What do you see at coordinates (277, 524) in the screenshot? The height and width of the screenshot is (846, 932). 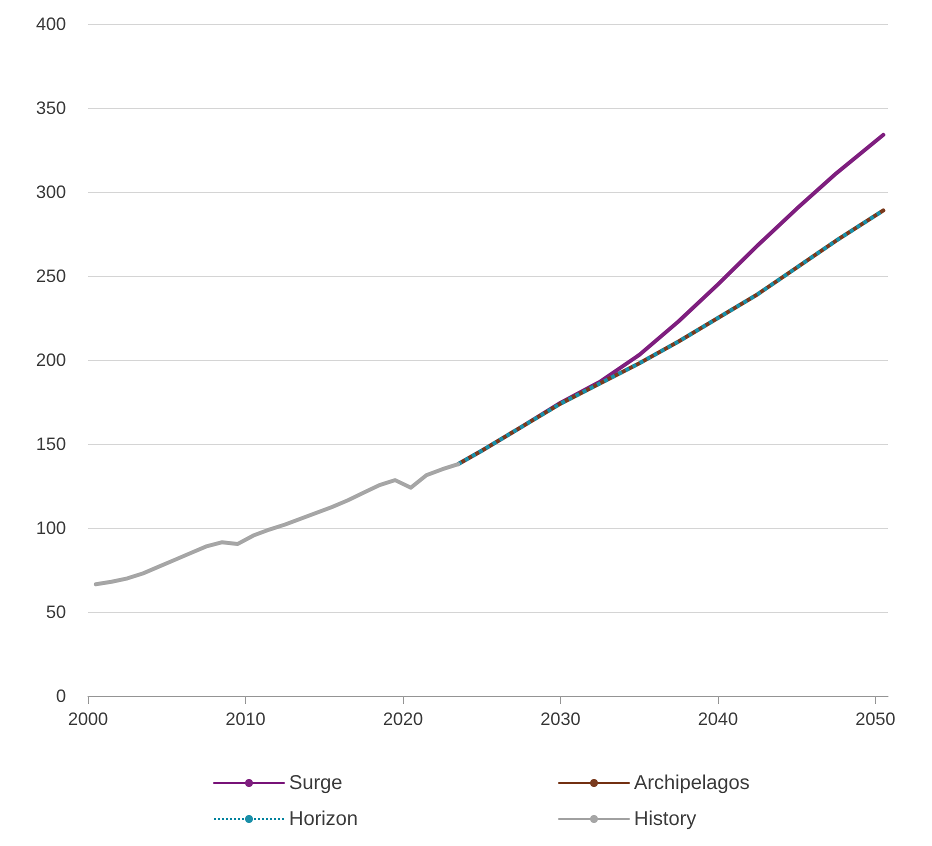 I see `line-series` at bounding box center [277, 524].